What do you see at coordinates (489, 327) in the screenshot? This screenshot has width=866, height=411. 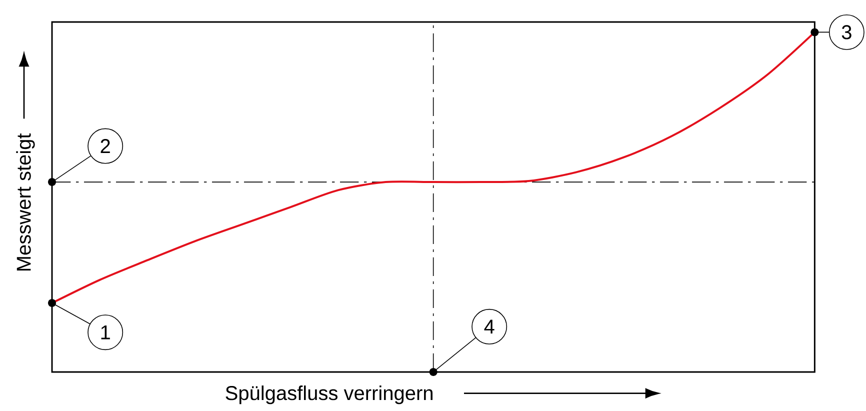 I see `annotation: 4` at bounding box center [489, 327].